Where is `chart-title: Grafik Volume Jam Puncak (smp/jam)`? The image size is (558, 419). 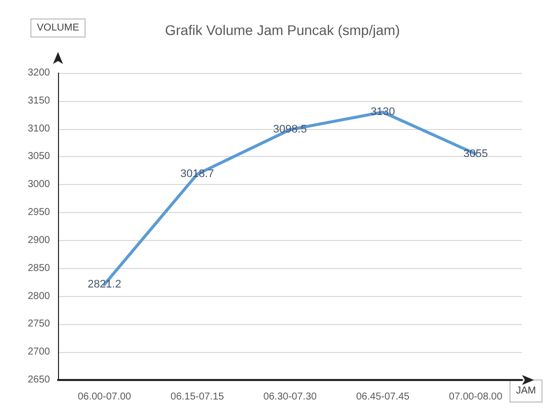
chart-title: Grafik Volume Jam Puncak (smp/jam) is located at coordinates (282, 30).